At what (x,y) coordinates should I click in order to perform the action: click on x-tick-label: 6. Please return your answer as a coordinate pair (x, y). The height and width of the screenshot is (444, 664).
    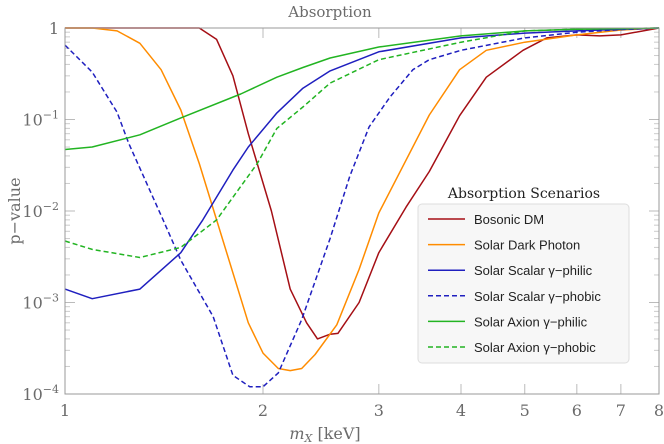
    Looking at the image, I should click on (577, 410).